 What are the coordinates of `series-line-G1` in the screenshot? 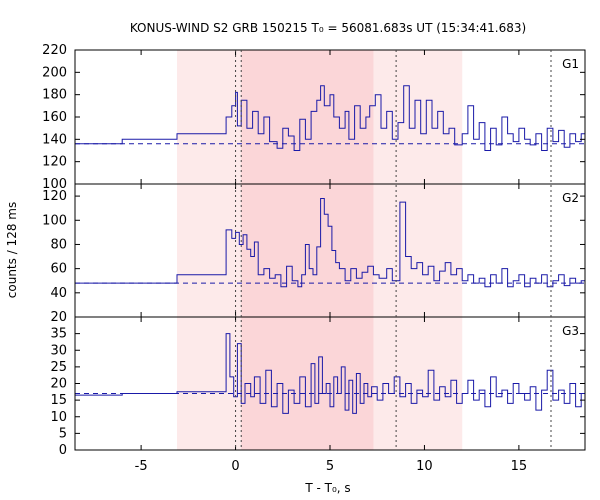 It's located at (330, 118).